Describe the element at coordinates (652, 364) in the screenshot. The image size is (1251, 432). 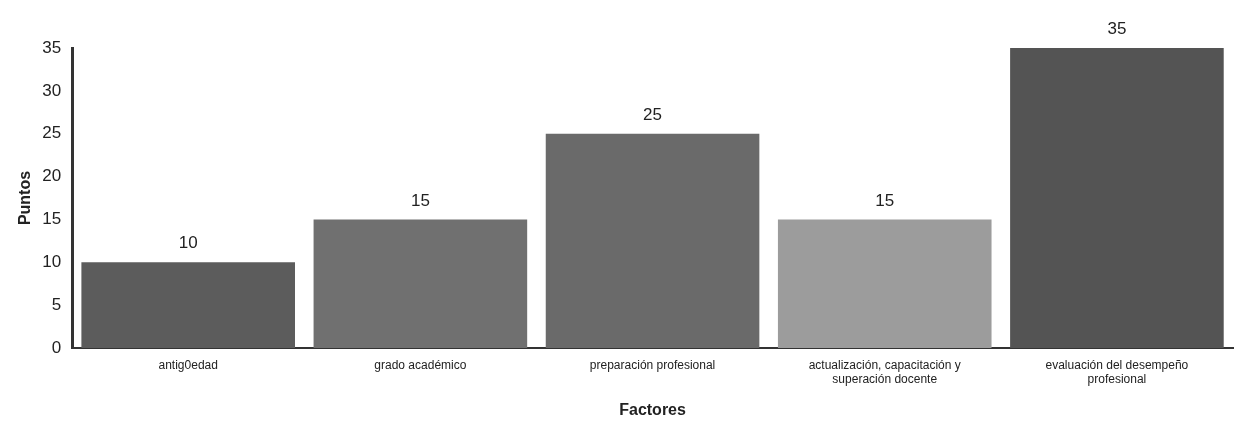
I see `x-tick-label: preparación profesional` at that location.